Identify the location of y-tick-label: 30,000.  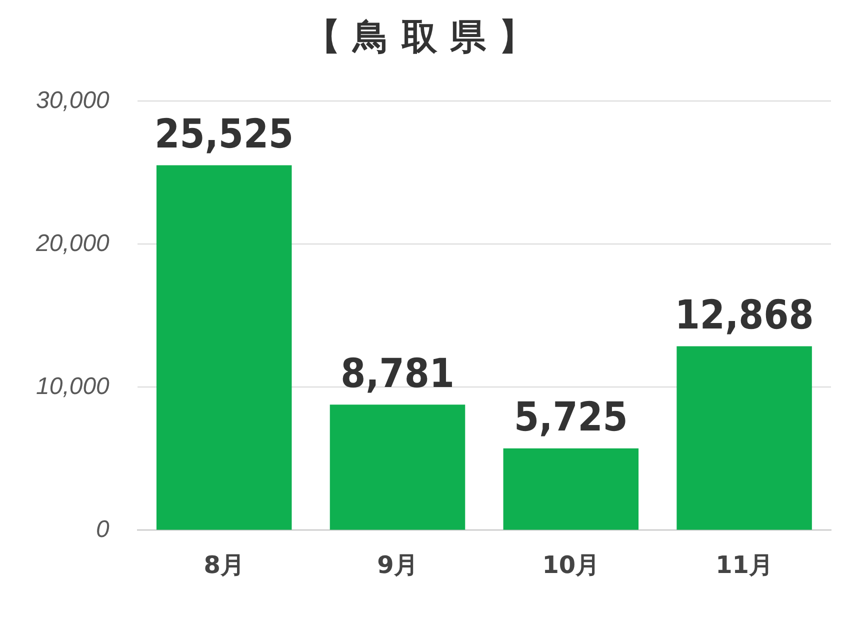
(73, 100).